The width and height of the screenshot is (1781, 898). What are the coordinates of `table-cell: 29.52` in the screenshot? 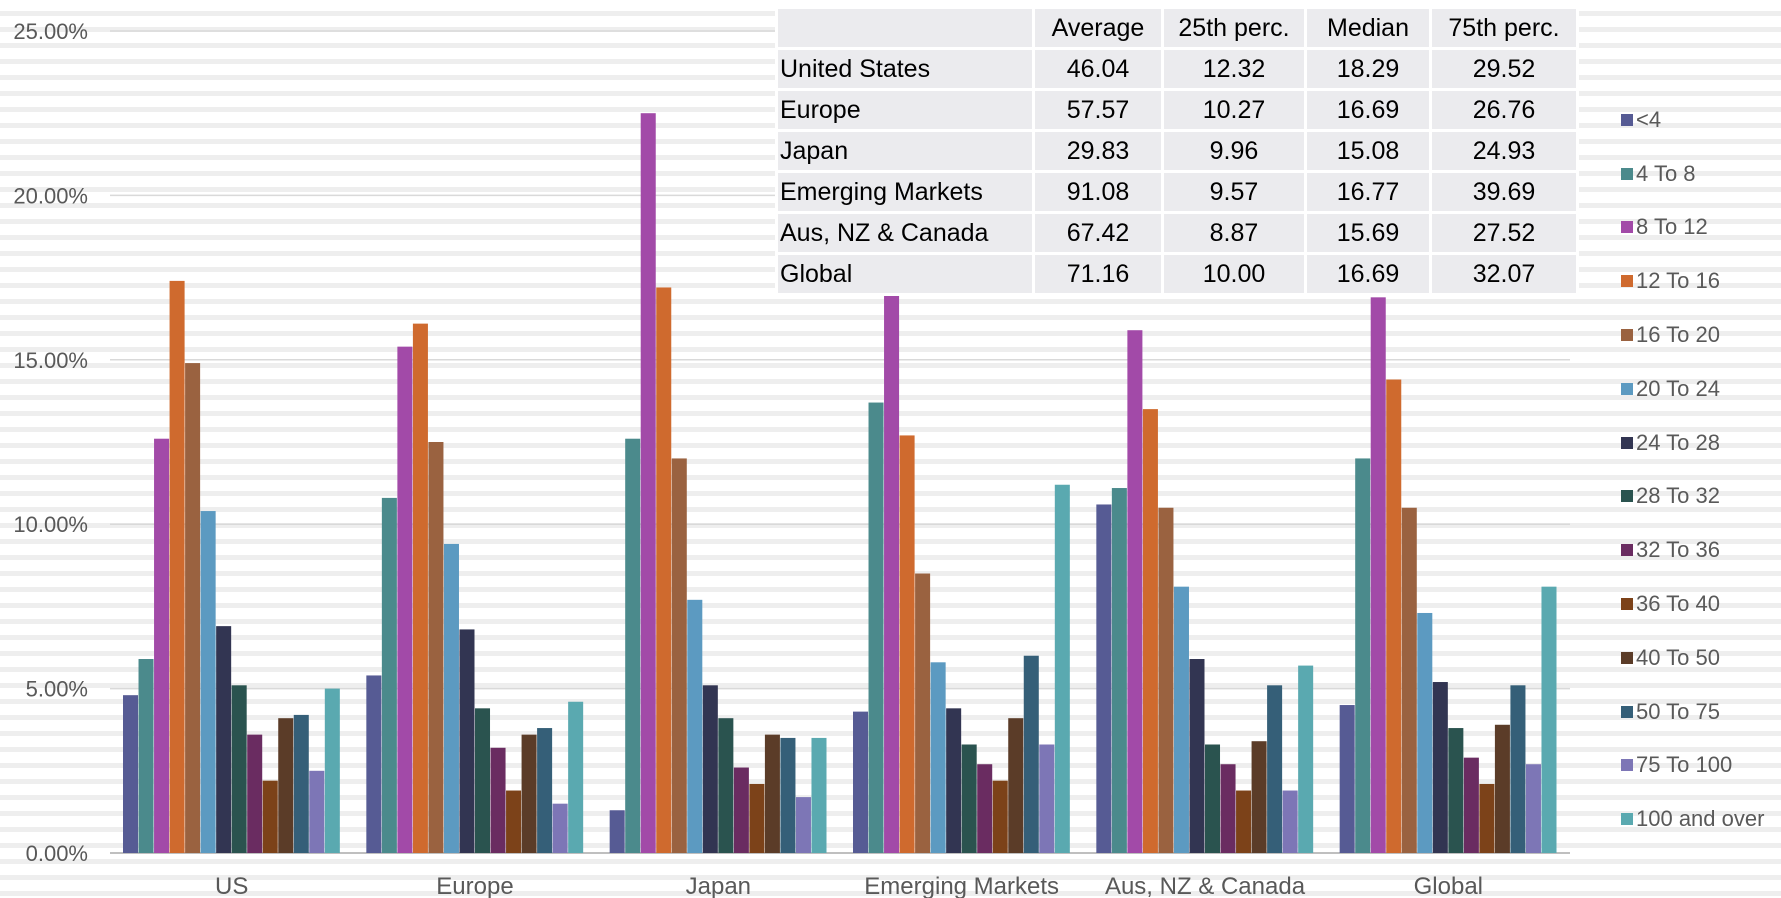 It's located at (1504, 69).